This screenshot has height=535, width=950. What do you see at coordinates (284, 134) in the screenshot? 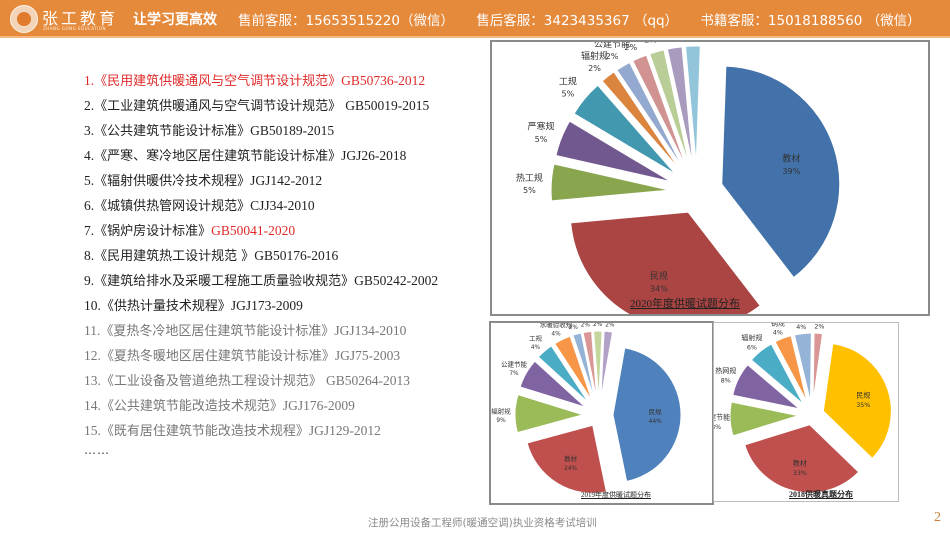
I see `standard-item: 3.《公共建筑节能设计标准》GB50189-2015` at bounding box center [284, 134].